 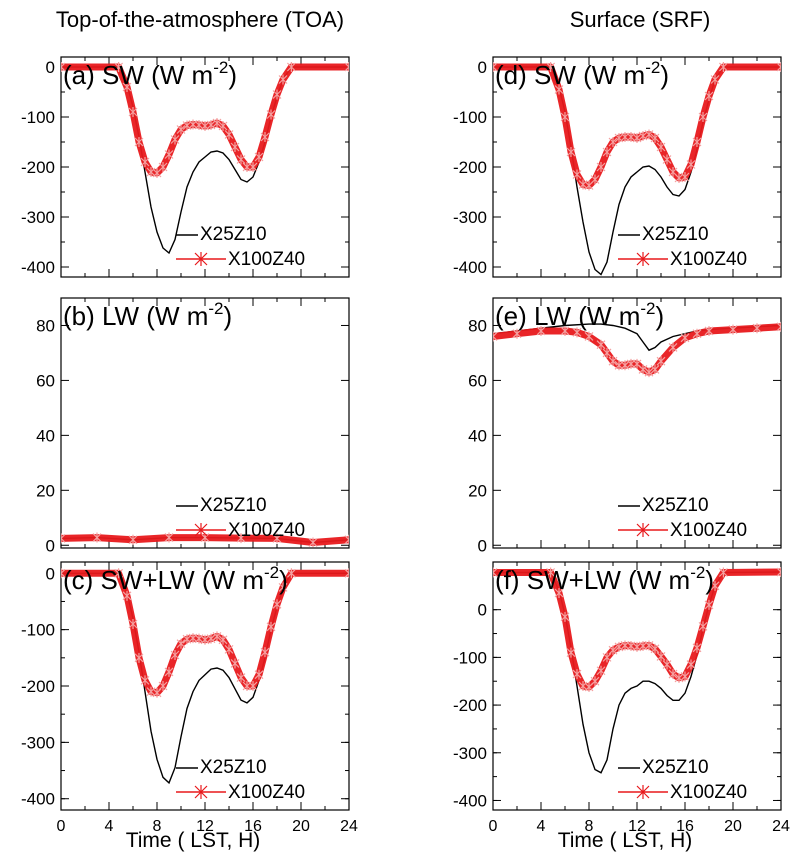 I want to click on panel-title: (a) SW (W m-2), so click(x=150, y=74).